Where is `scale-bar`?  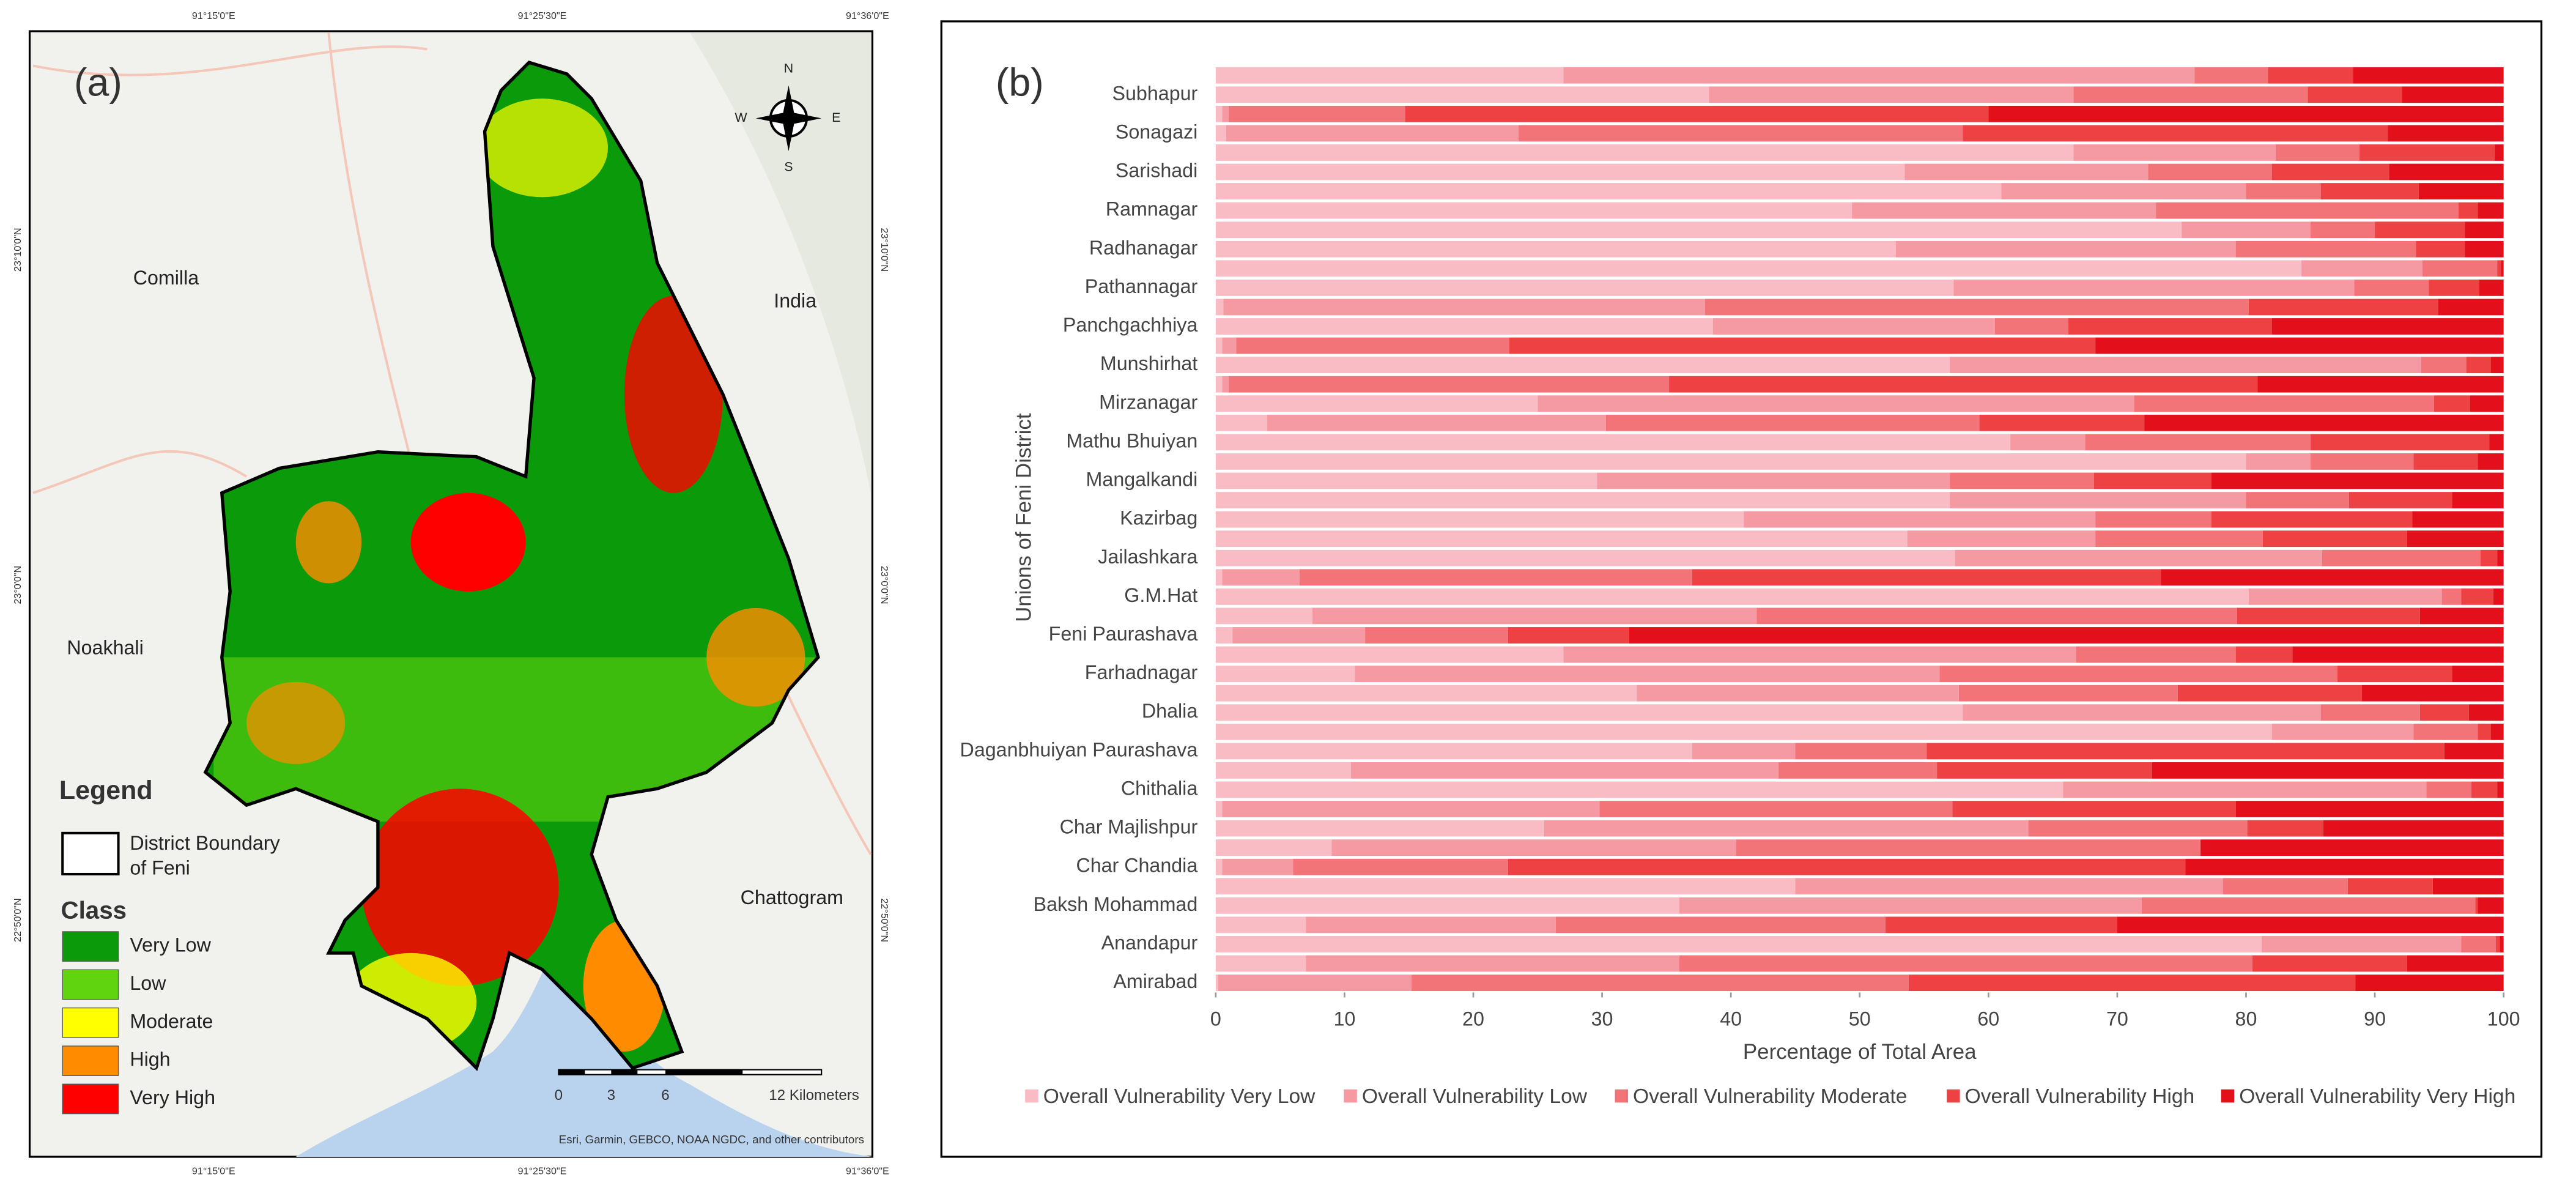
scale-bar is located at coordinates (690, 1072).